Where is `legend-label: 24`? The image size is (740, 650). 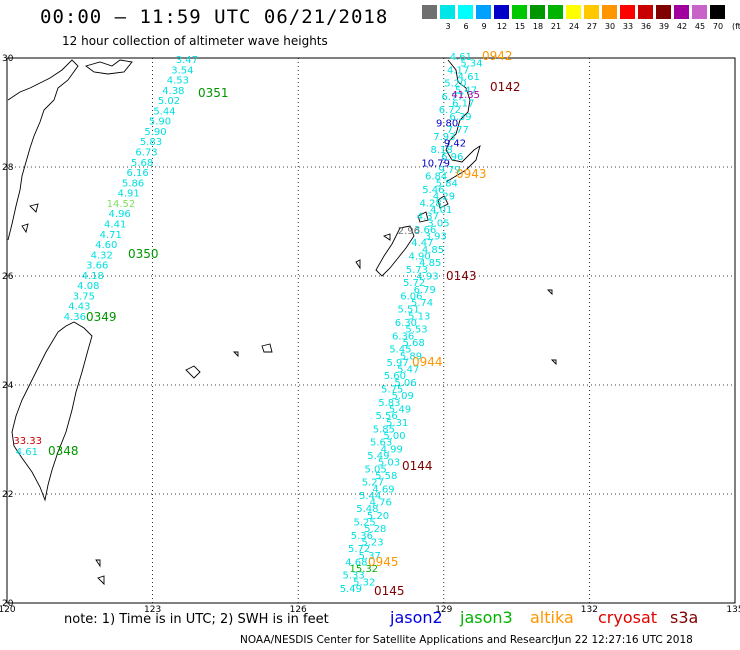 legend-label: 24 is located at coordinates (574, 26).